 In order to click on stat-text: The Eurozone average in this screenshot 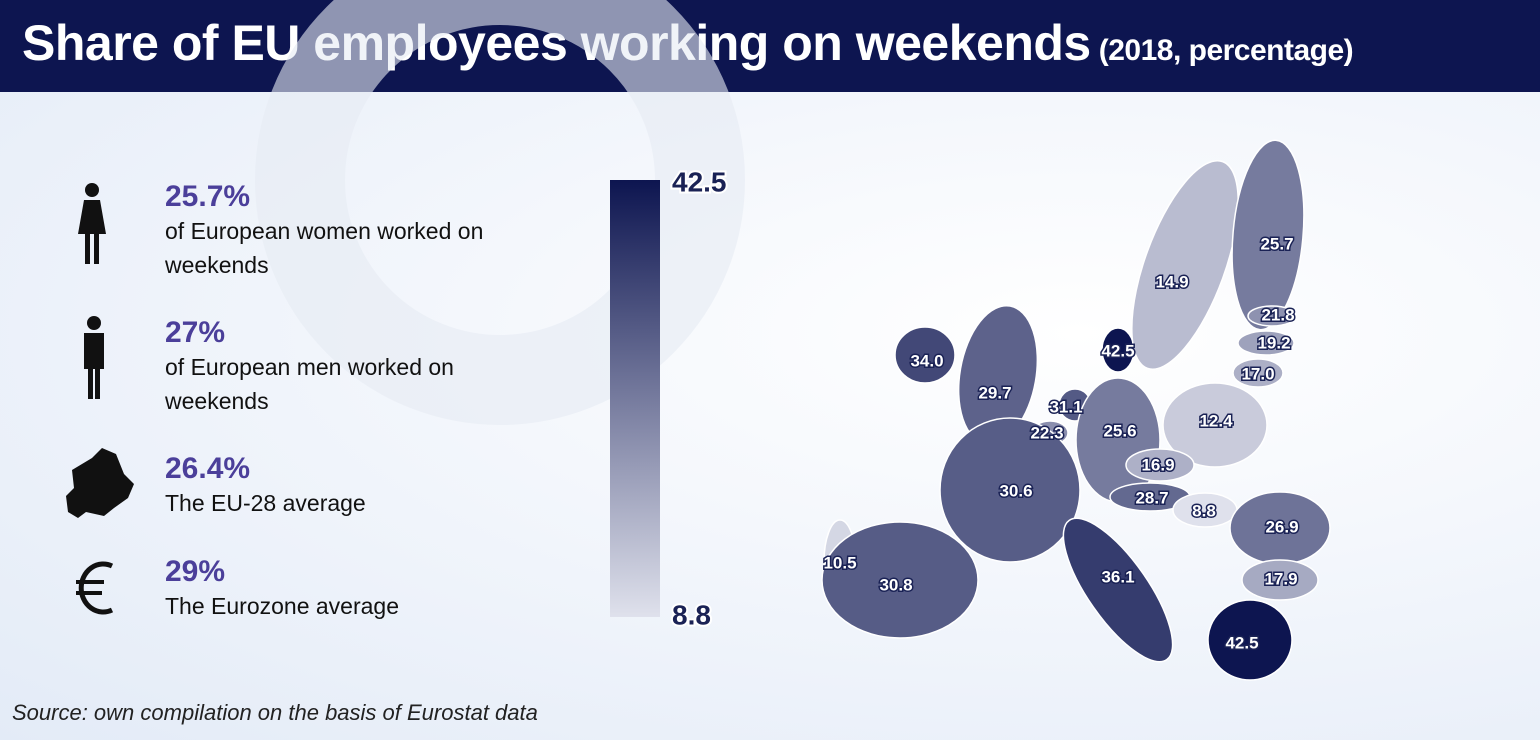, I will do `click(282, 606)`.